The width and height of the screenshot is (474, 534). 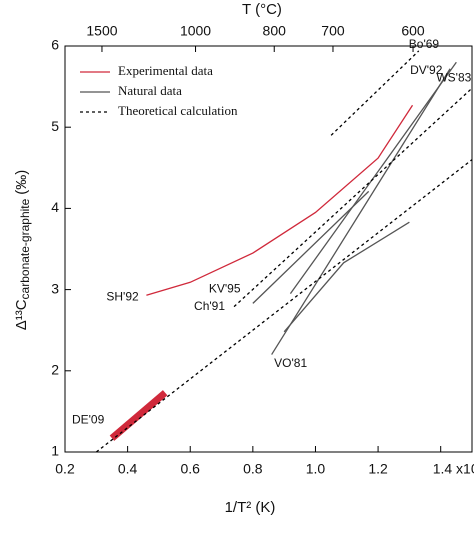 What do you see at coordinates (88, 419) in the screenshot?
I see `line-label: DE'09` at bounding box center [88, 419].